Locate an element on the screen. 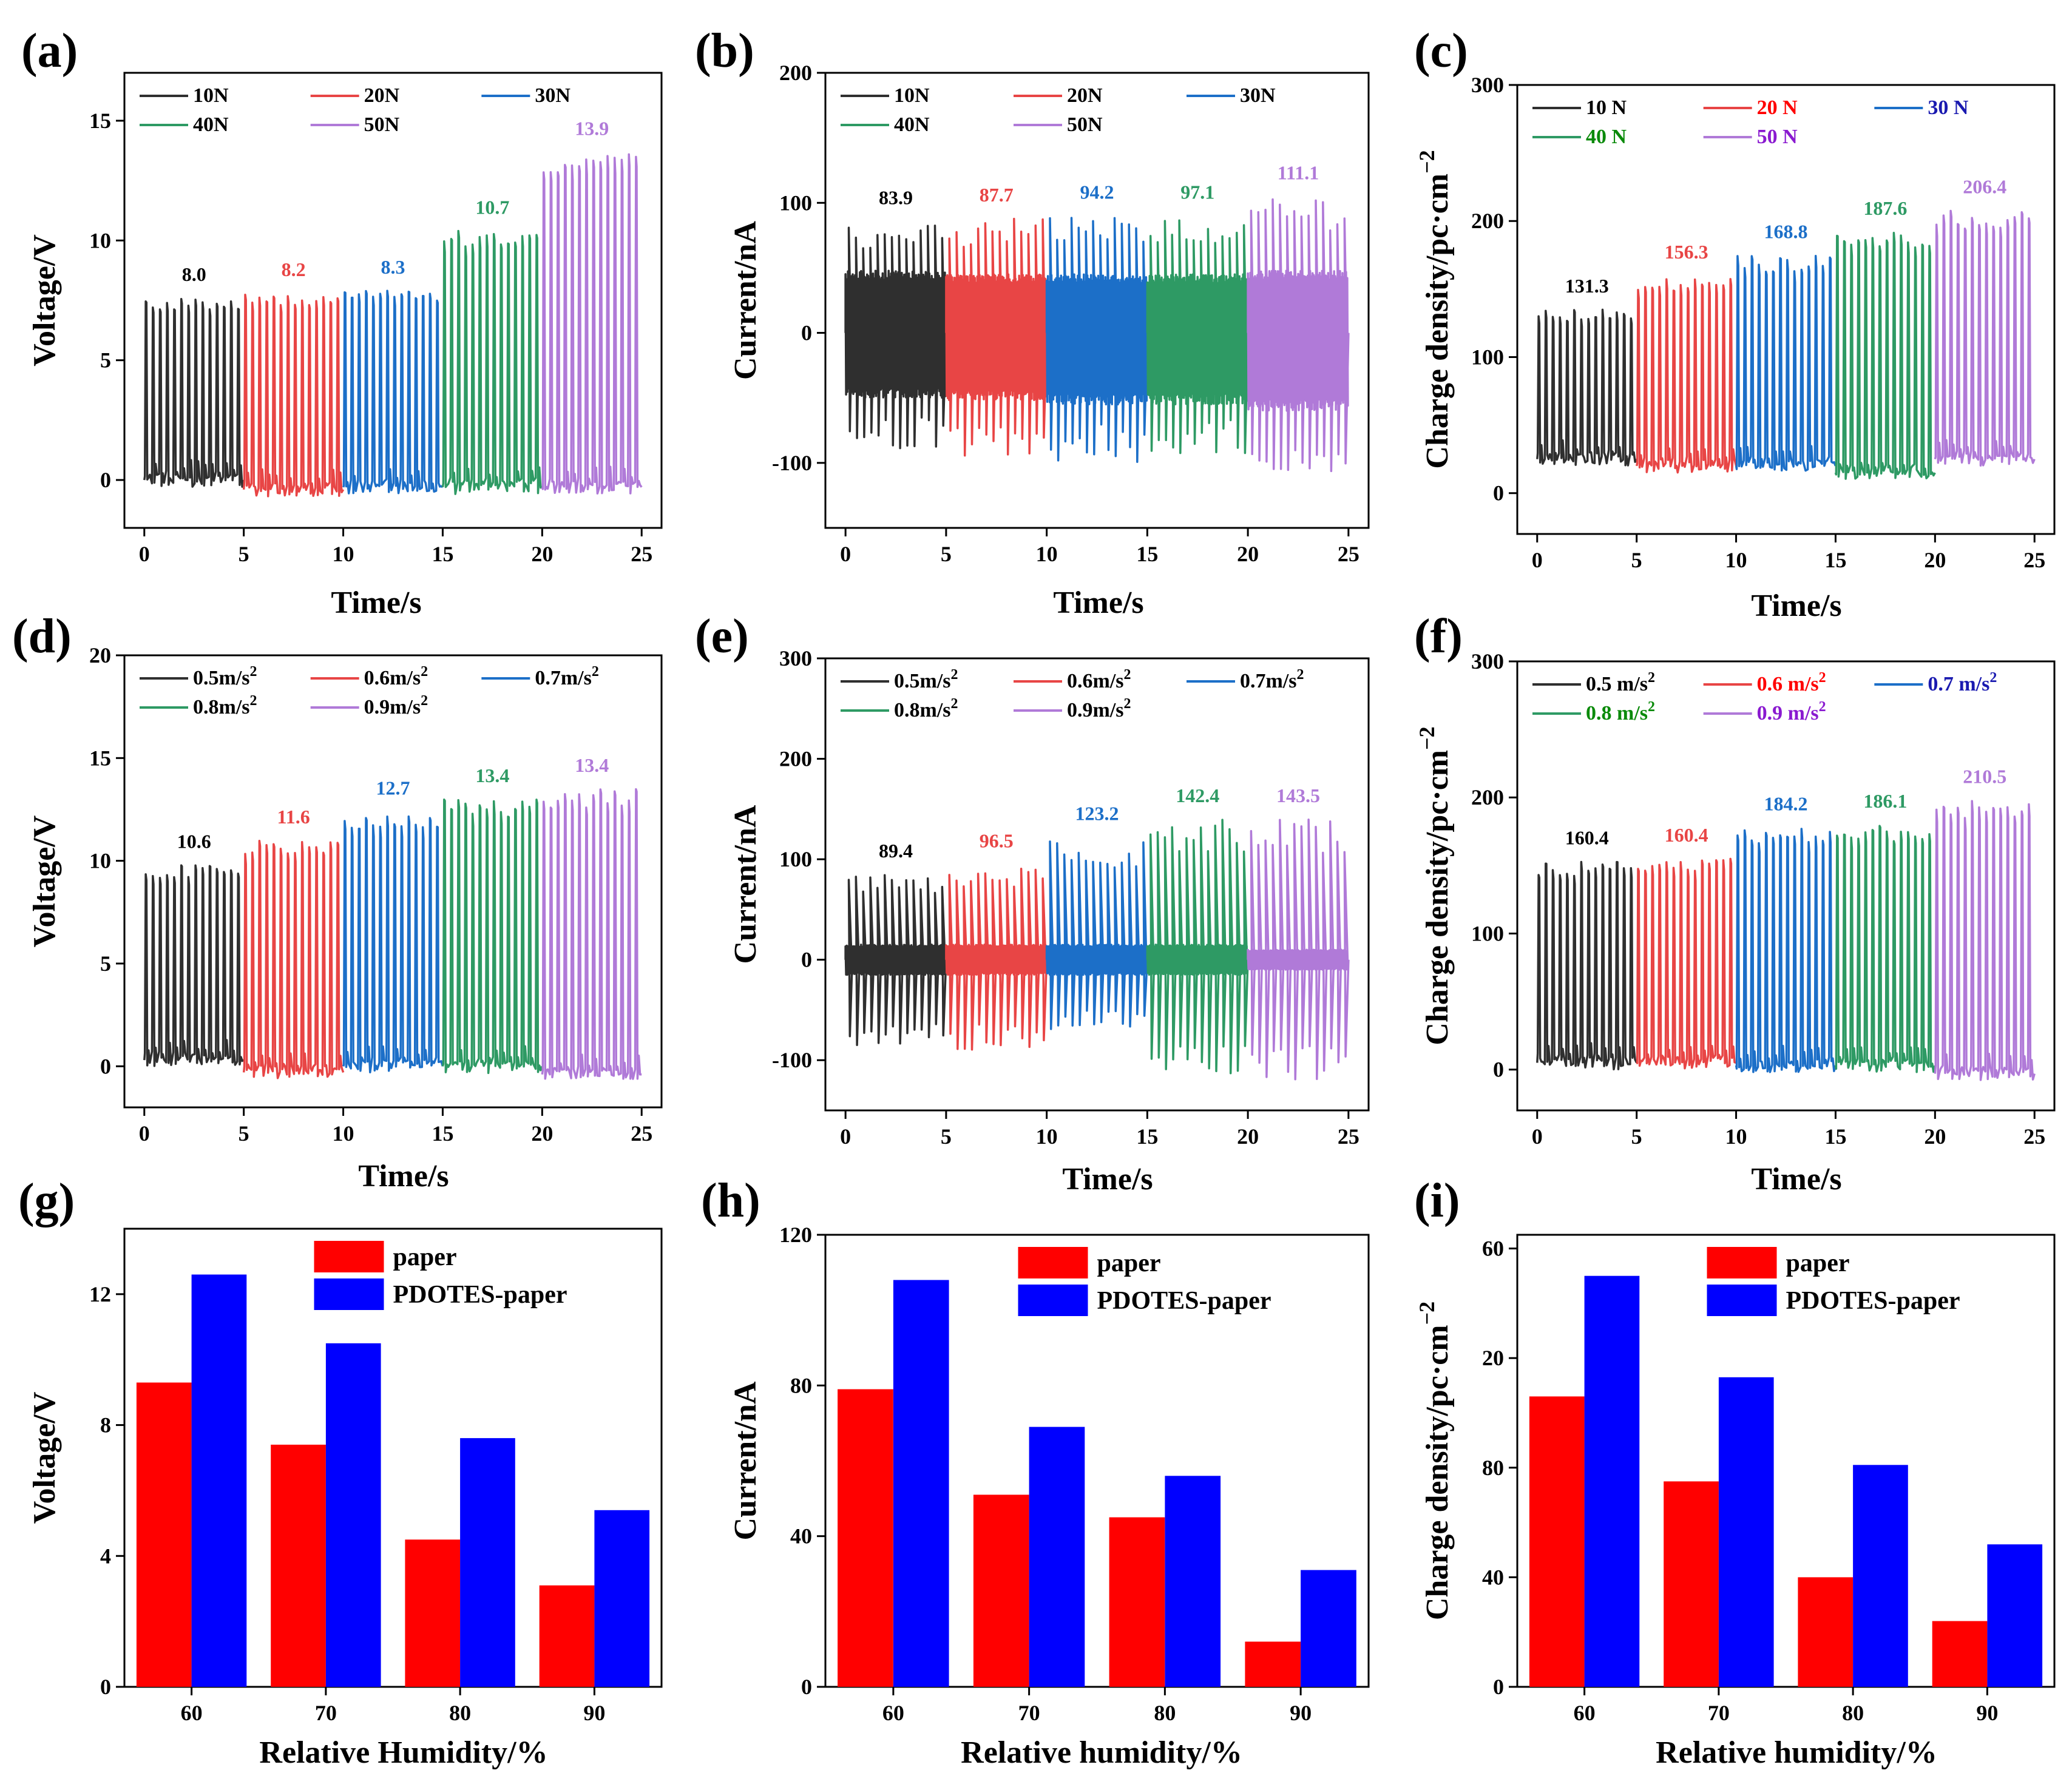  legend-label: 0.6m/s2 is located at coordinates (396, 676).